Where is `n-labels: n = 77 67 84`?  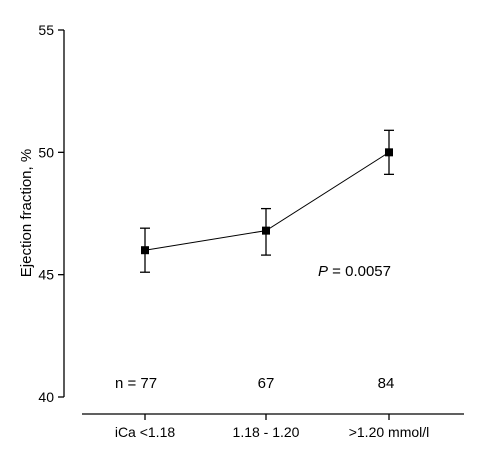
n-labels: n = 77 67 84 is located at coordinates (254, 383).